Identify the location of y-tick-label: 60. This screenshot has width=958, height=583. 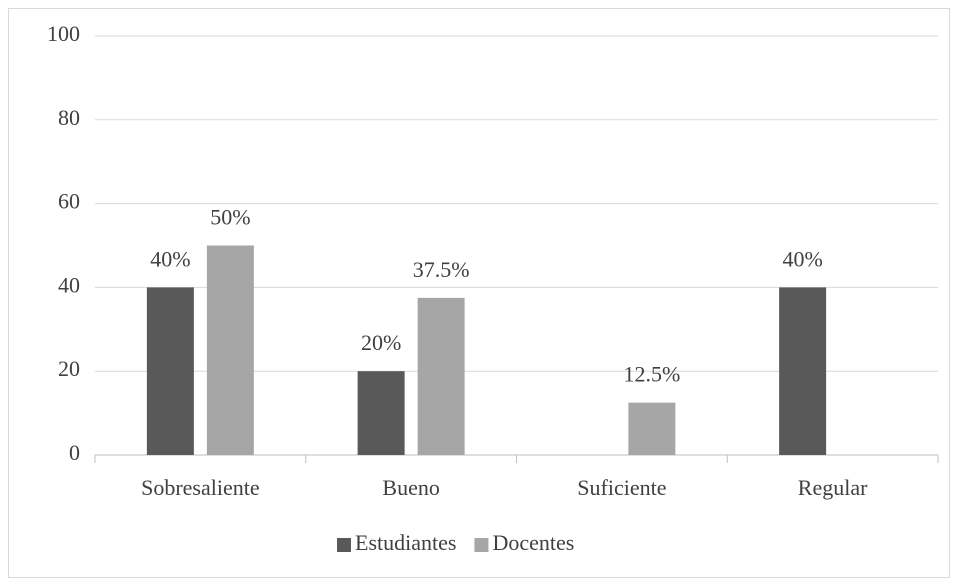
(69, 201).